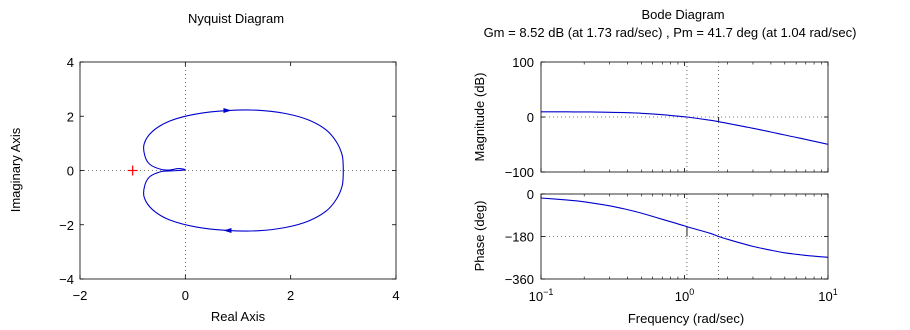 This screenshot has height=330, width=910. Describe the element at coordinates (80, 295) in the screenshot. I see `nyquist-x-tick-label: −2` at that location.